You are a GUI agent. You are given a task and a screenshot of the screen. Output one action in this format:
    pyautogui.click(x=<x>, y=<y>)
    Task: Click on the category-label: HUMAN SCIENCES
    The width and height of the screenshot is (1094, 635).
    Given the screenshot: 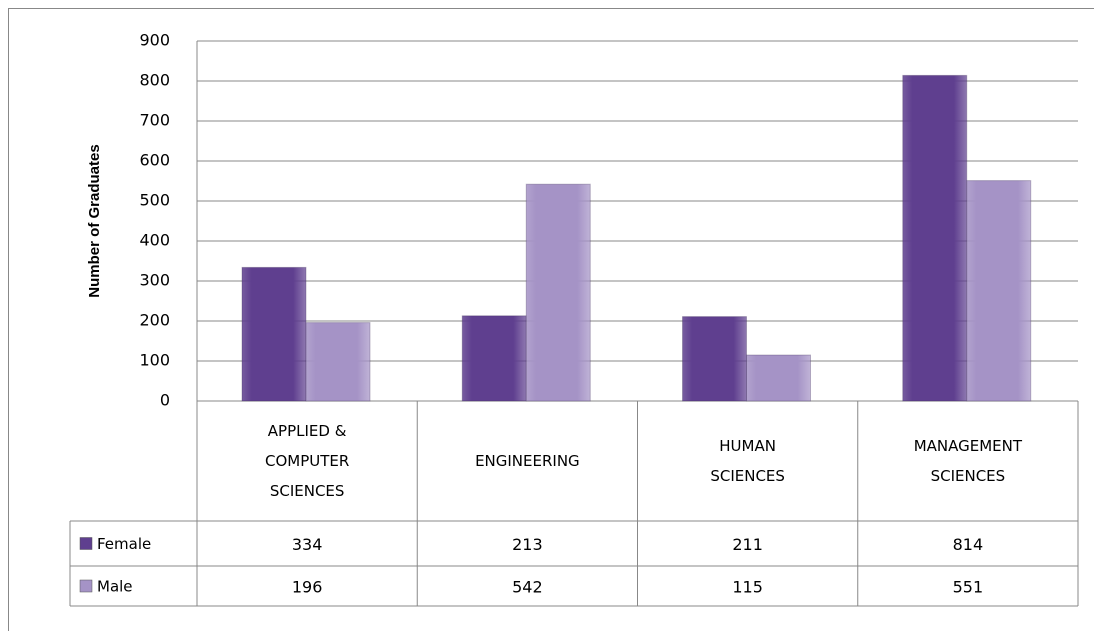 What is the action you would take?
    pyautogui.click(x=748, y=461)
    